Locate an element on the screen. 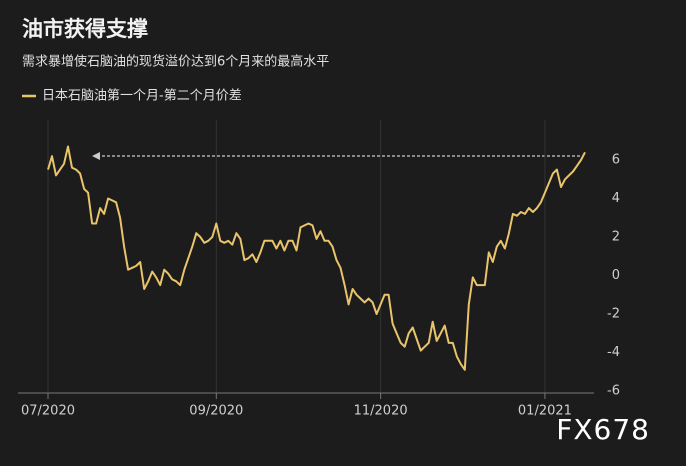  x-tick-label: 07/2020 is located at coordinates (48, 411).